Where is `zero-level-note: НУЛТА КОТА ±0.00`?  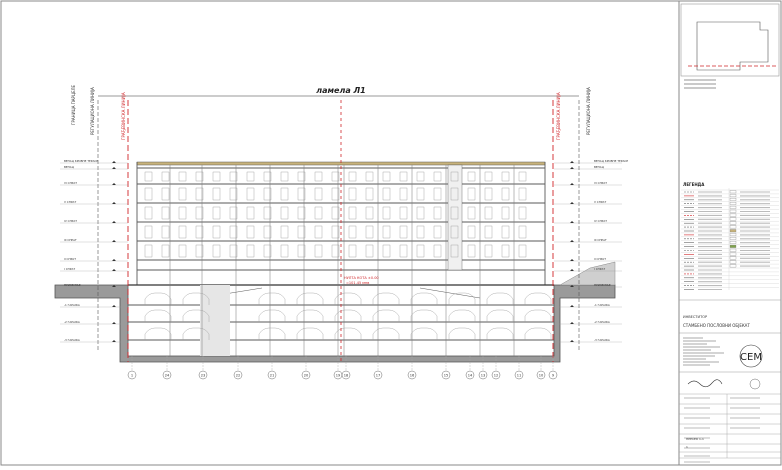 zero-level-note: НУЛТА КОТА ±0.00 is located at coordinates (361, 278).